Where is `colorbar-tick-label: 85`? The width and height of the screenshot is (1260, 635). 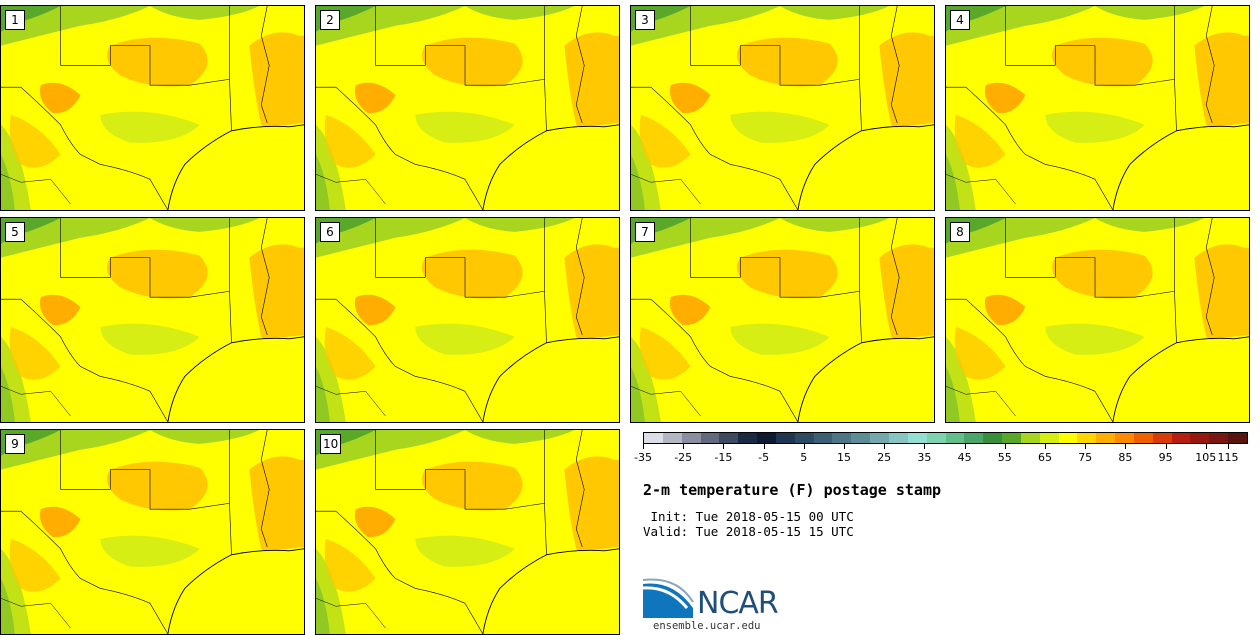
colorbar-tick-label: 85 is located at coordinates (1125, 457).